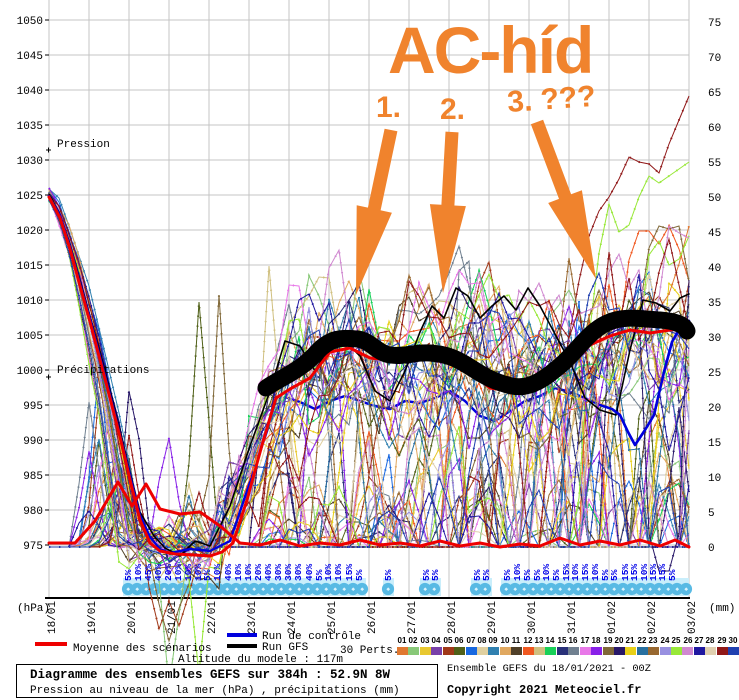  What do you see at coordinates (373, 617) in the screenshot?
I see `svg-text: 26/01` at bounding box center [373, 617].